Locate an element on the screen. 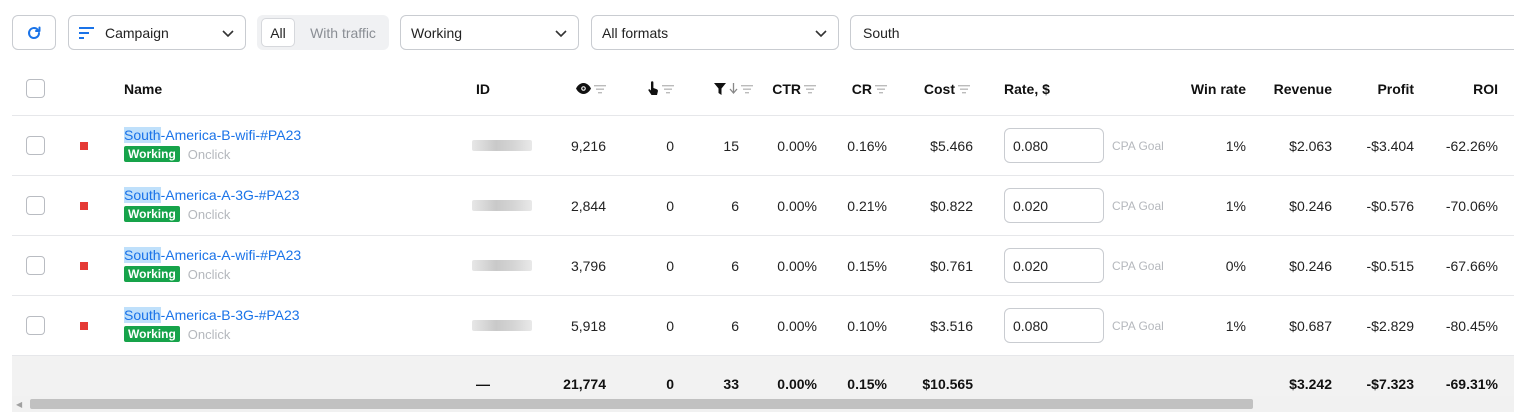 The height and width of the screenshot is (420, 1514). column-roi: ROI is located at coordinates (1485, 88).